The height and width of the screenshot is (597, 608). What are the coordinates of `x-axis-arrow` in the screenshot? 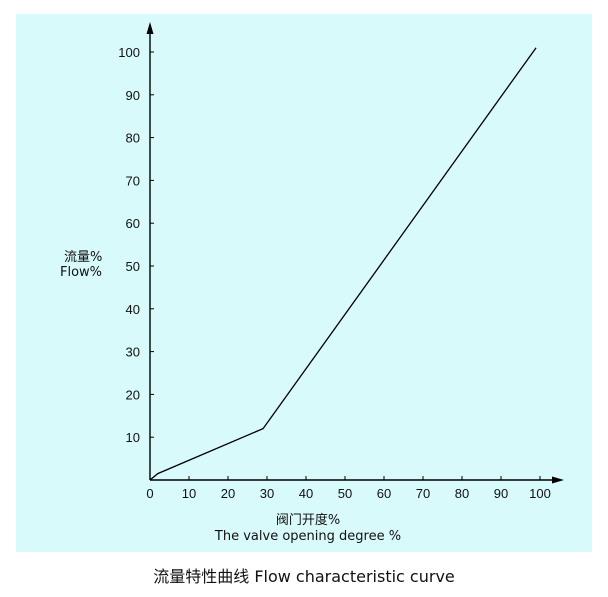 It's located at (558, 480).